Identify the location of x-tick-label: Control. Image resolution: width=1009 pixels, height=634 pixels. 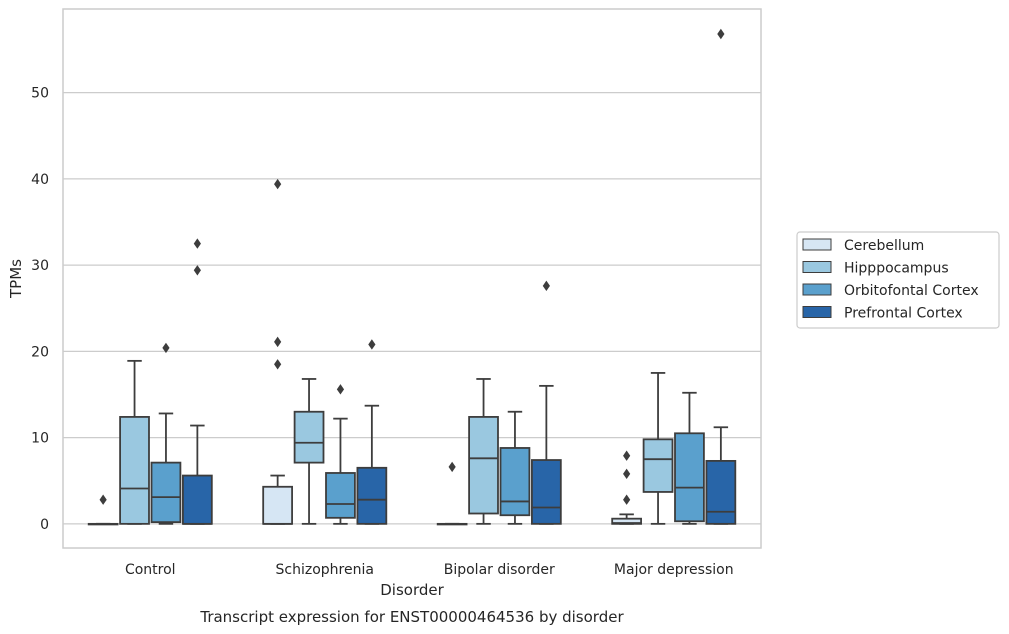
(150, 570).